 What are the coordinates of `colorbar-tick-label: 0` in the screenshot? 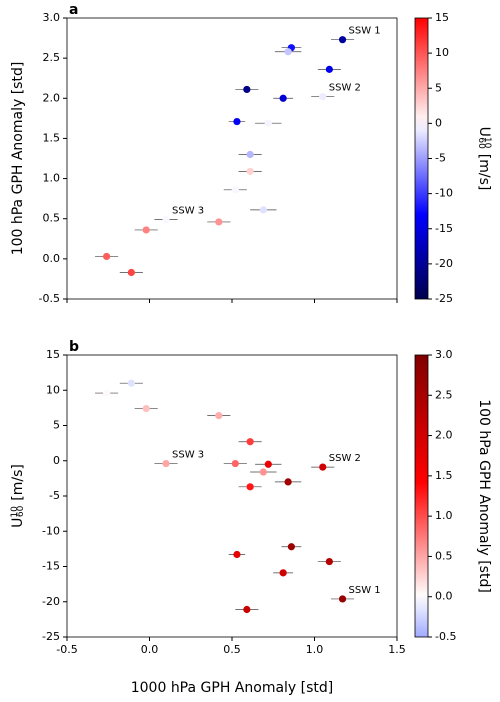 It's located at (438, 122).